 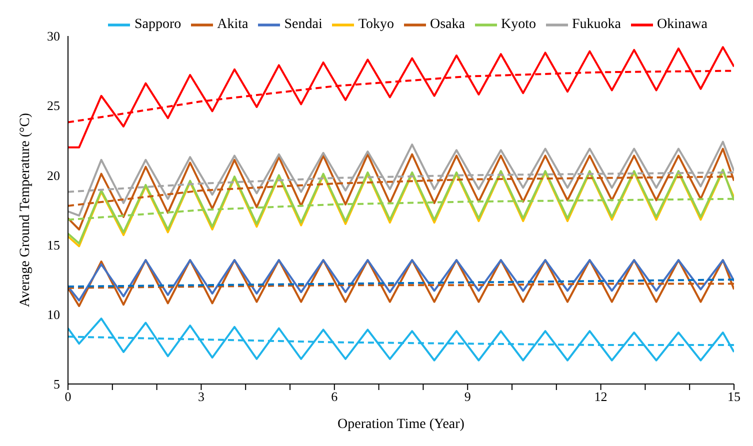 I want to click on x-tick-label: 15, so click(x=734, y=396).